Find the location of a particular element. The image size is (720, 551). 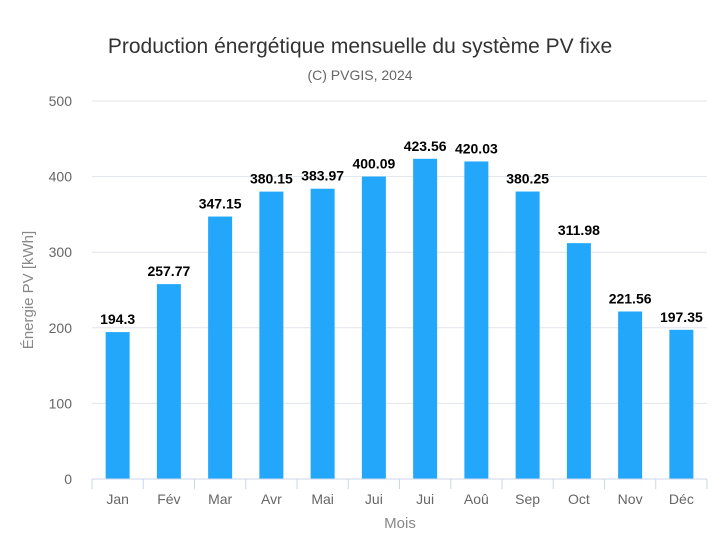

data-label: 311.98 is located at coordinates (579, 230).